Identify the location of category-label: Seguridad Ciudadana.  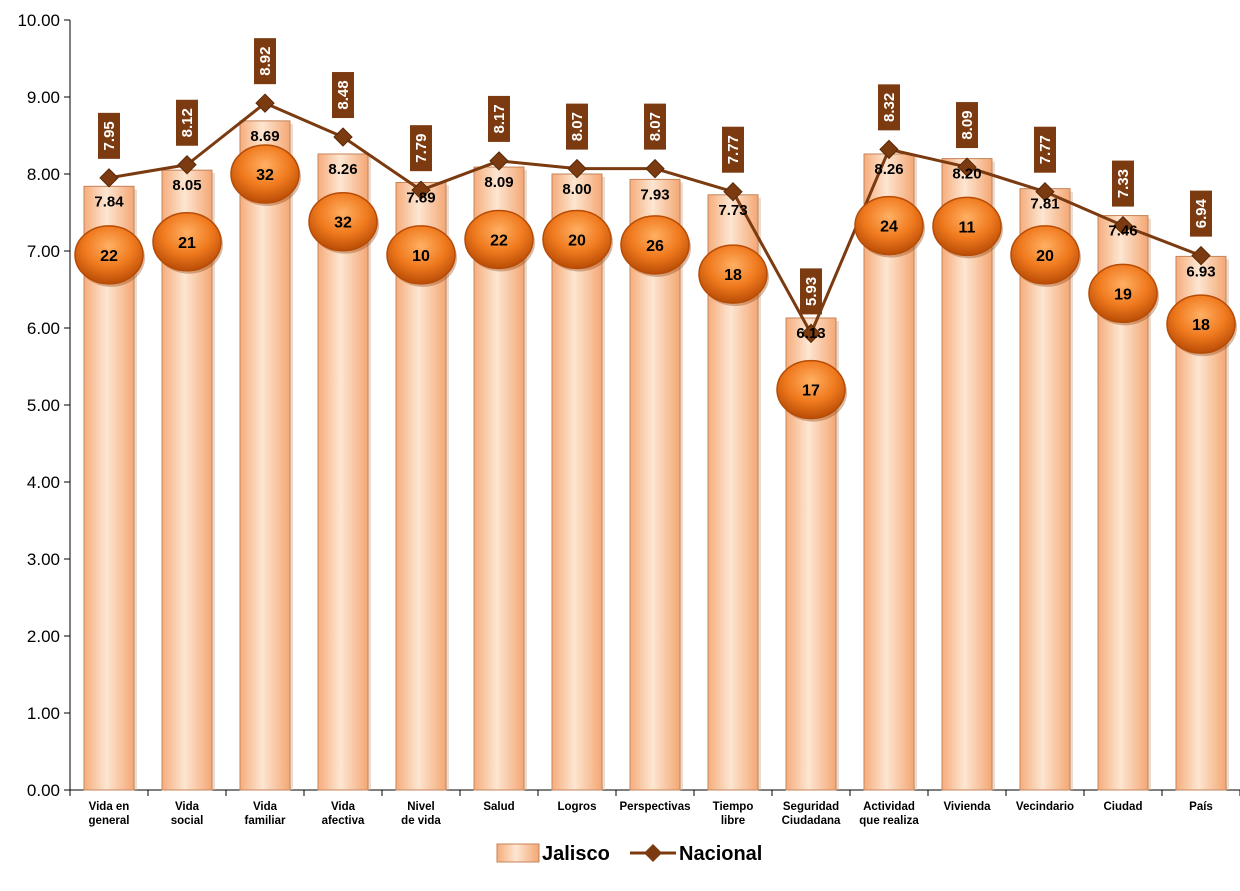
(811, 814).